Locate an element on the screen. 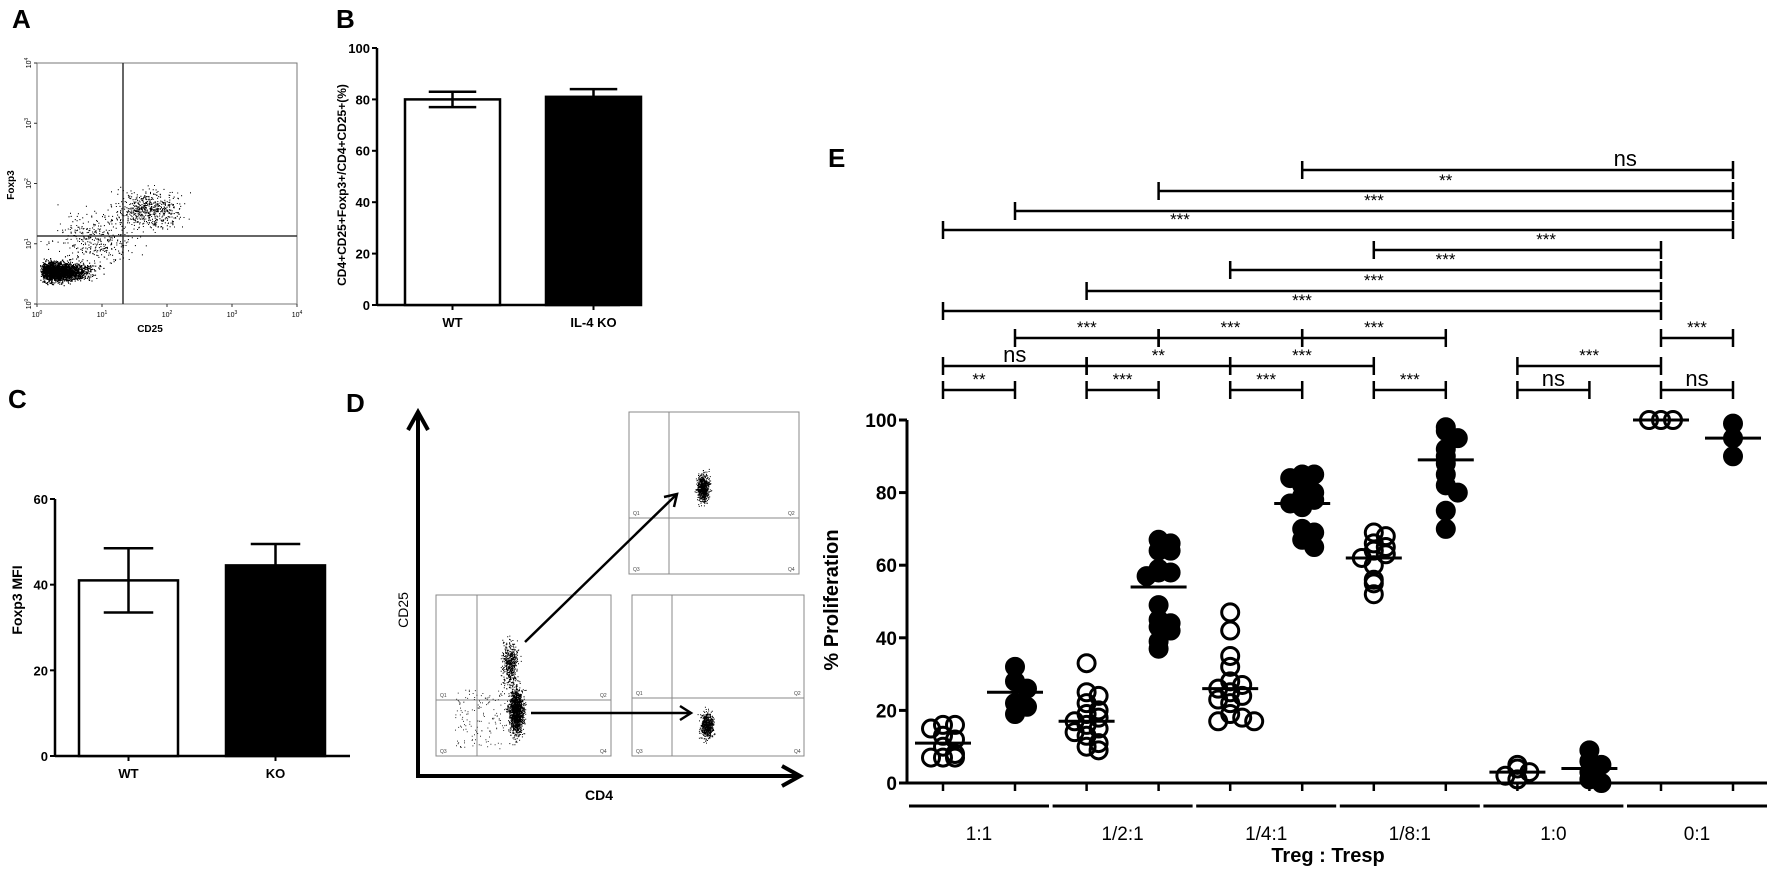 The width and height of the screenshot is (1772, 877). group-label: 1/2:1 is located at coordinates (1122, 834).